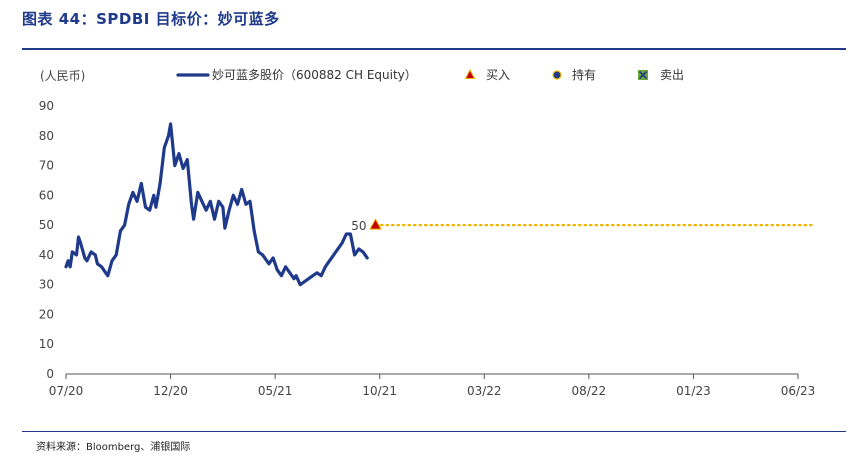  I want to click on legend-label-sell: 卖出, so click(672, 75).